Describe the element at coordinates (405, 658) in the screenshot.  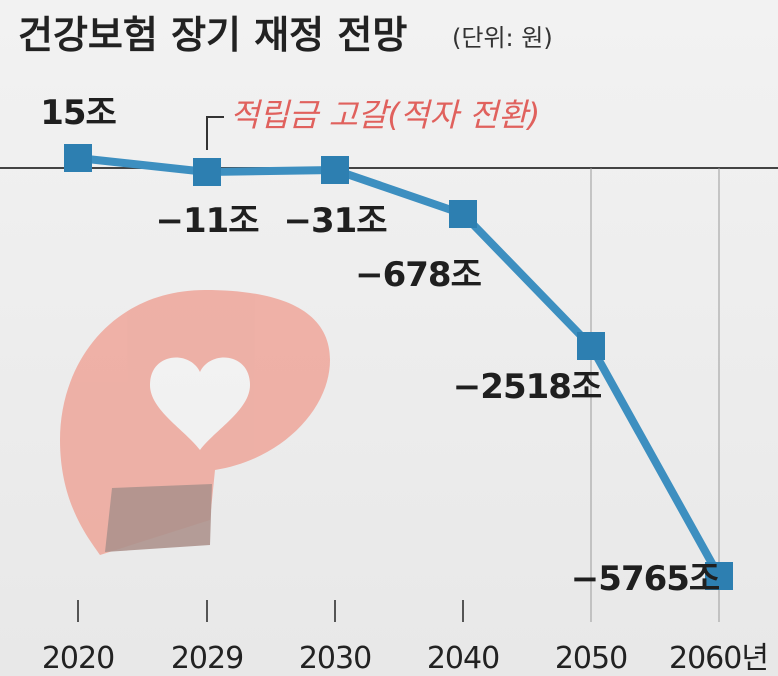
I see `x-tick-labels: 2020 2029 2030 2040 2050 2060년` at that location.